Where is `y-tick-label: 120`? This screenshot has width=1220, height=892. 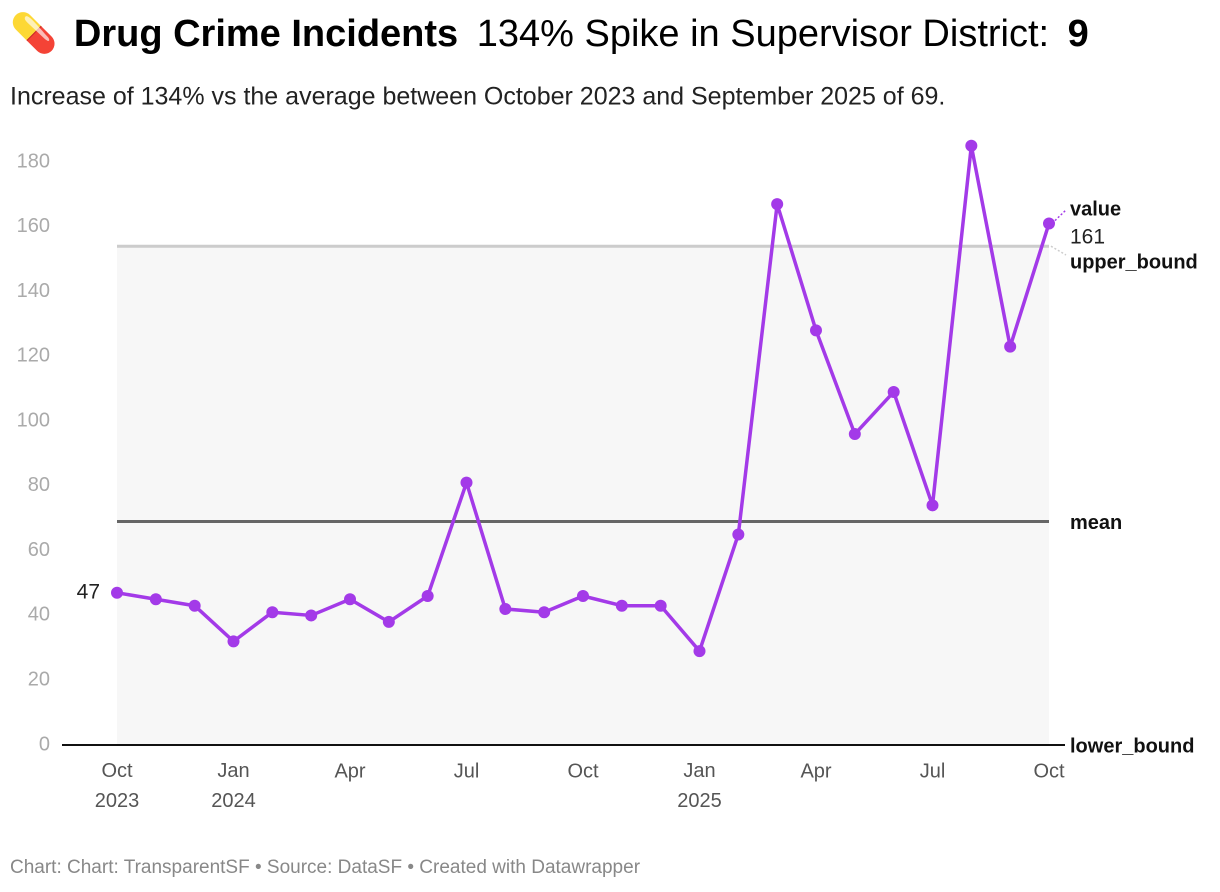
y-tick-label: 120 is located at coordinates (33, 356).